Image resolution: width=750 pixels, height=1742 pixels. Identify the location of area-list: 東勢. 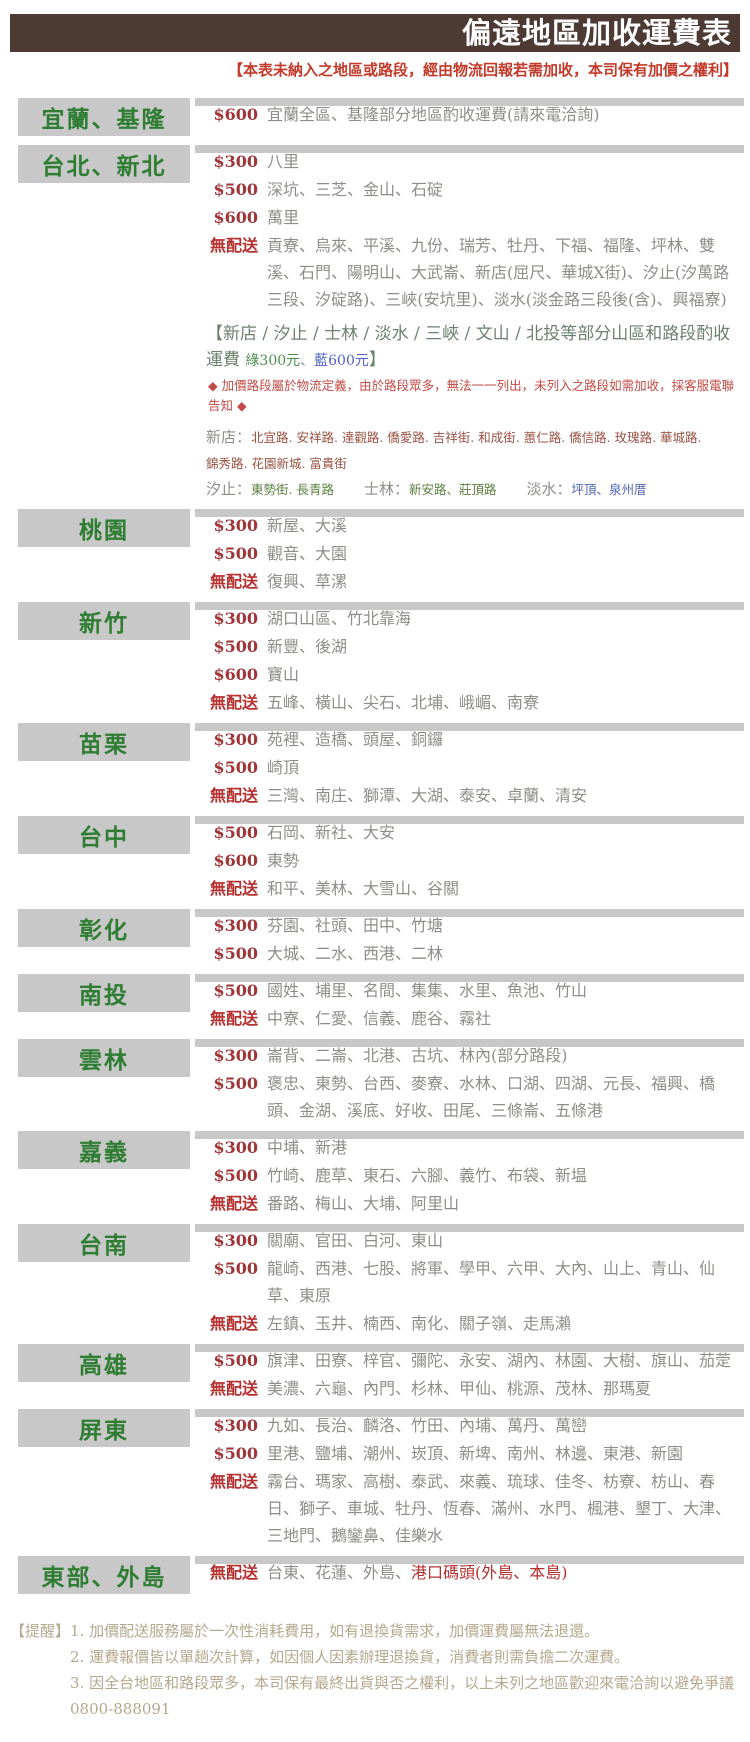
(283, 860).